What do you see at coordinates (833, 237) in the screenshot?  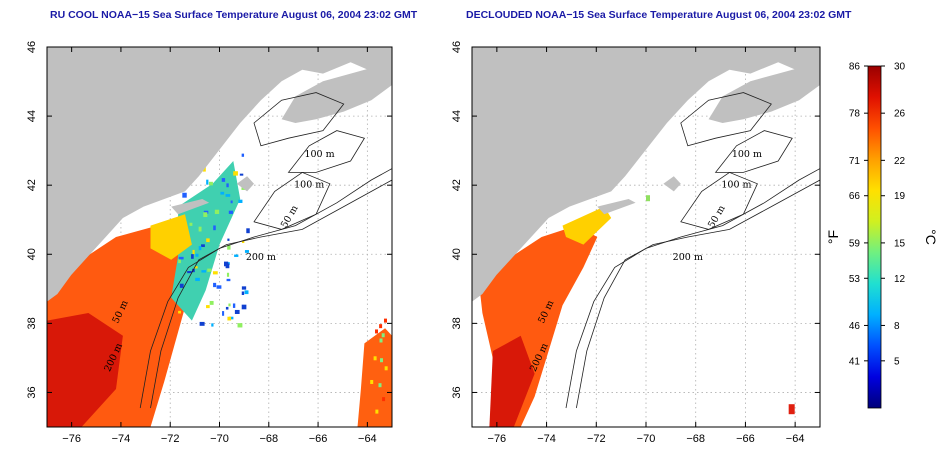 I see `fahrenheit-unit-label: °F` at bounding box center [833, 237].